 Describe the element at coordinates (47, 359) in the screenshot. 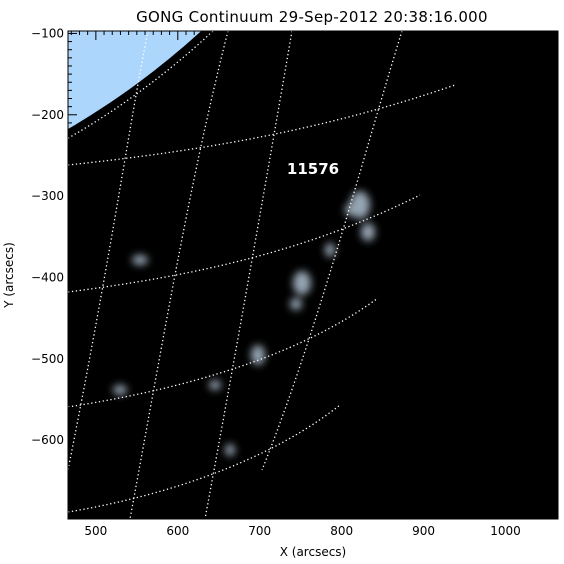

I see `y-tick-label: −500` at that location.